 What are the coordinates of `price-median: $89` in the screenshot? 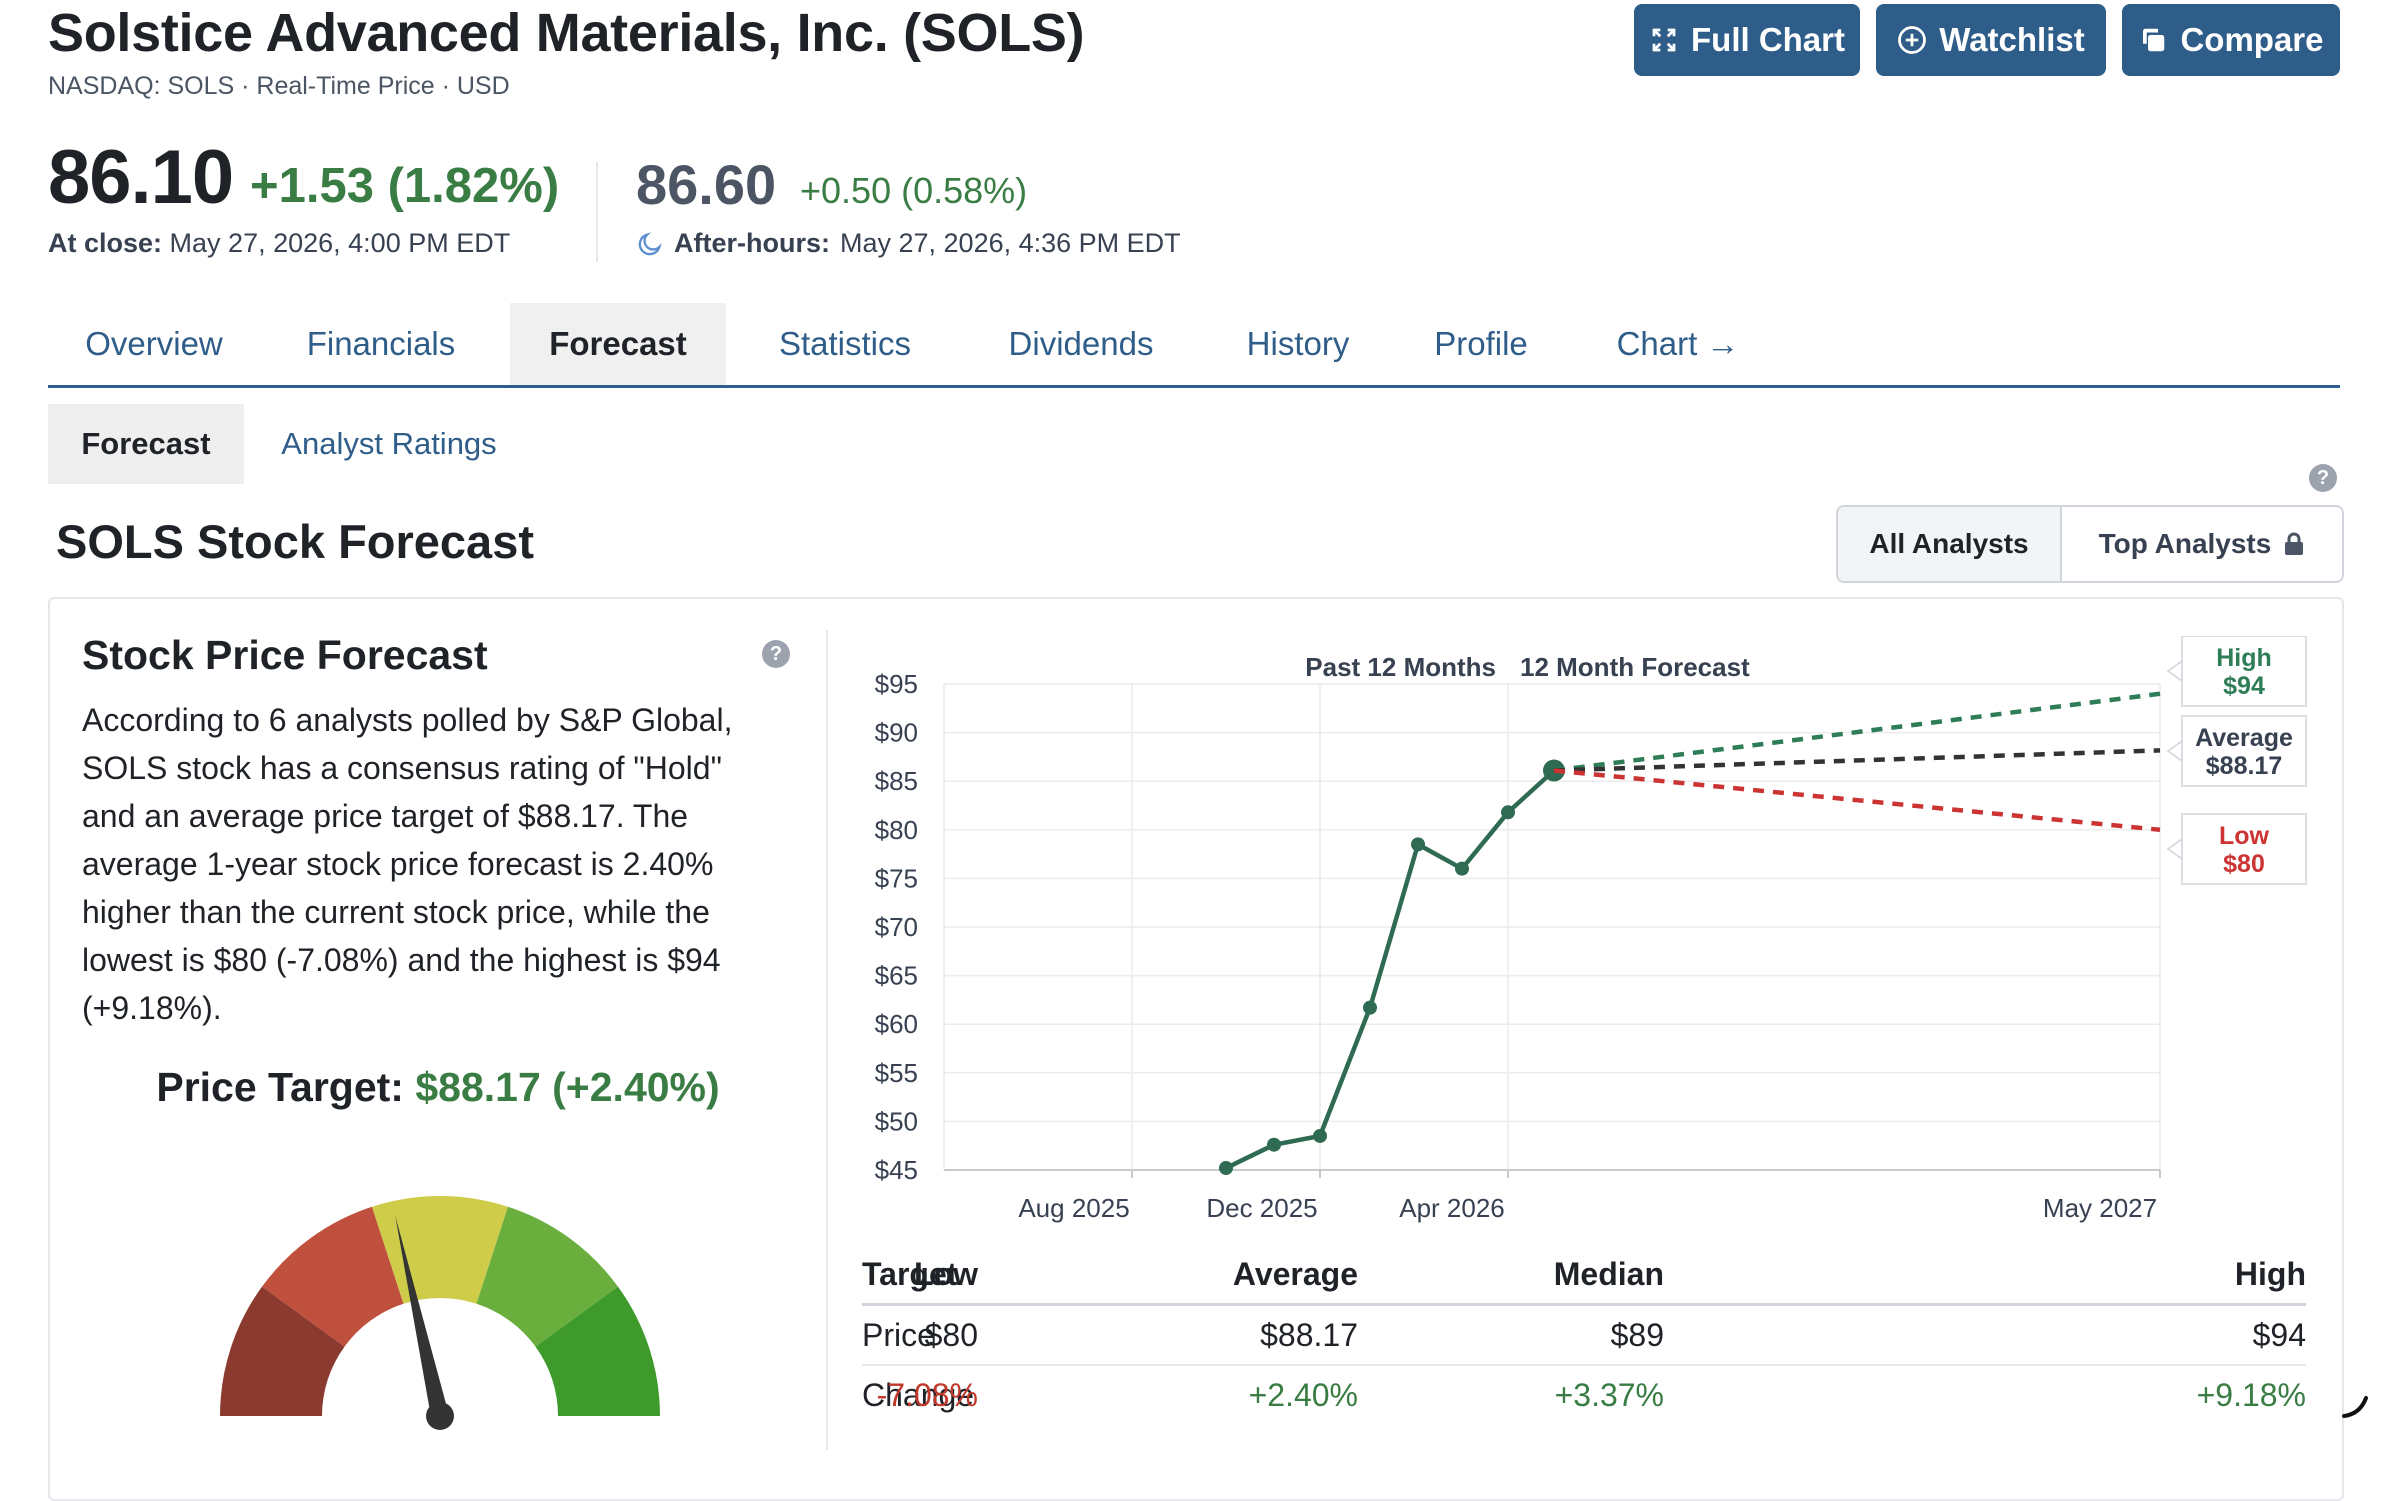 It's located at (1637, 1334).